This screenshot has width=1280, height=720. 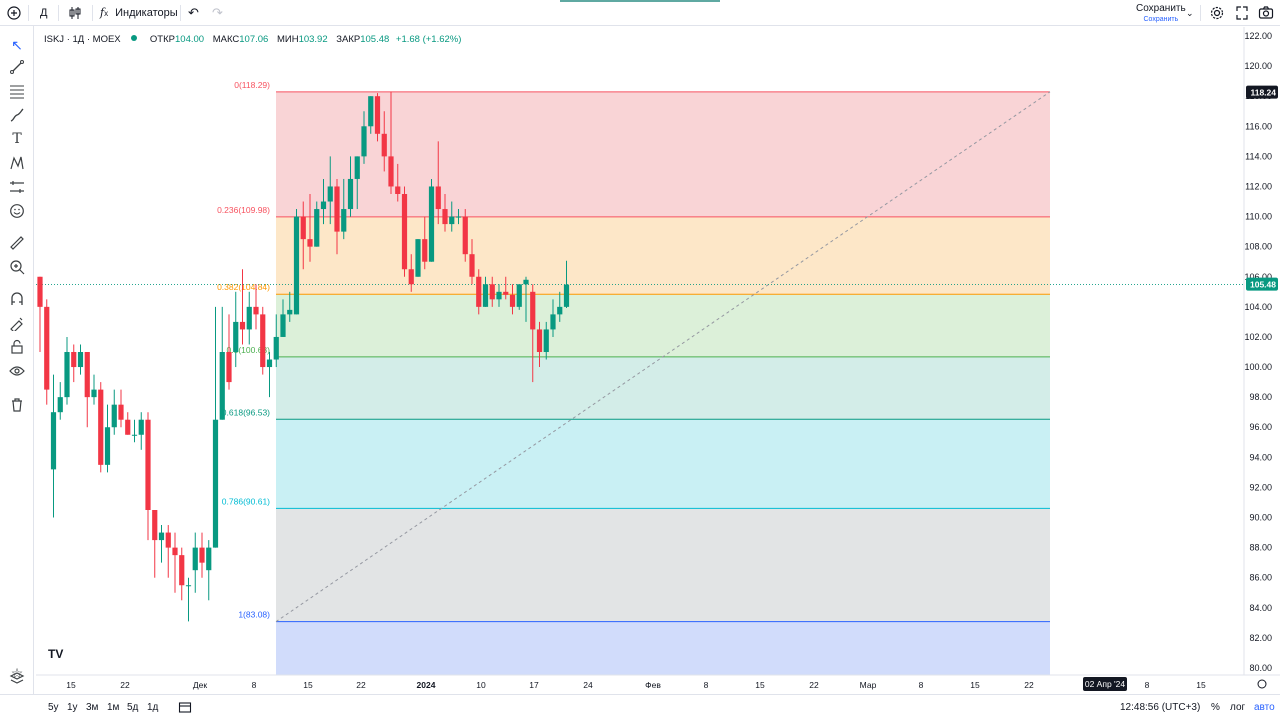 I want to click on undo-icon: ↶, so click(x=193, y=12).